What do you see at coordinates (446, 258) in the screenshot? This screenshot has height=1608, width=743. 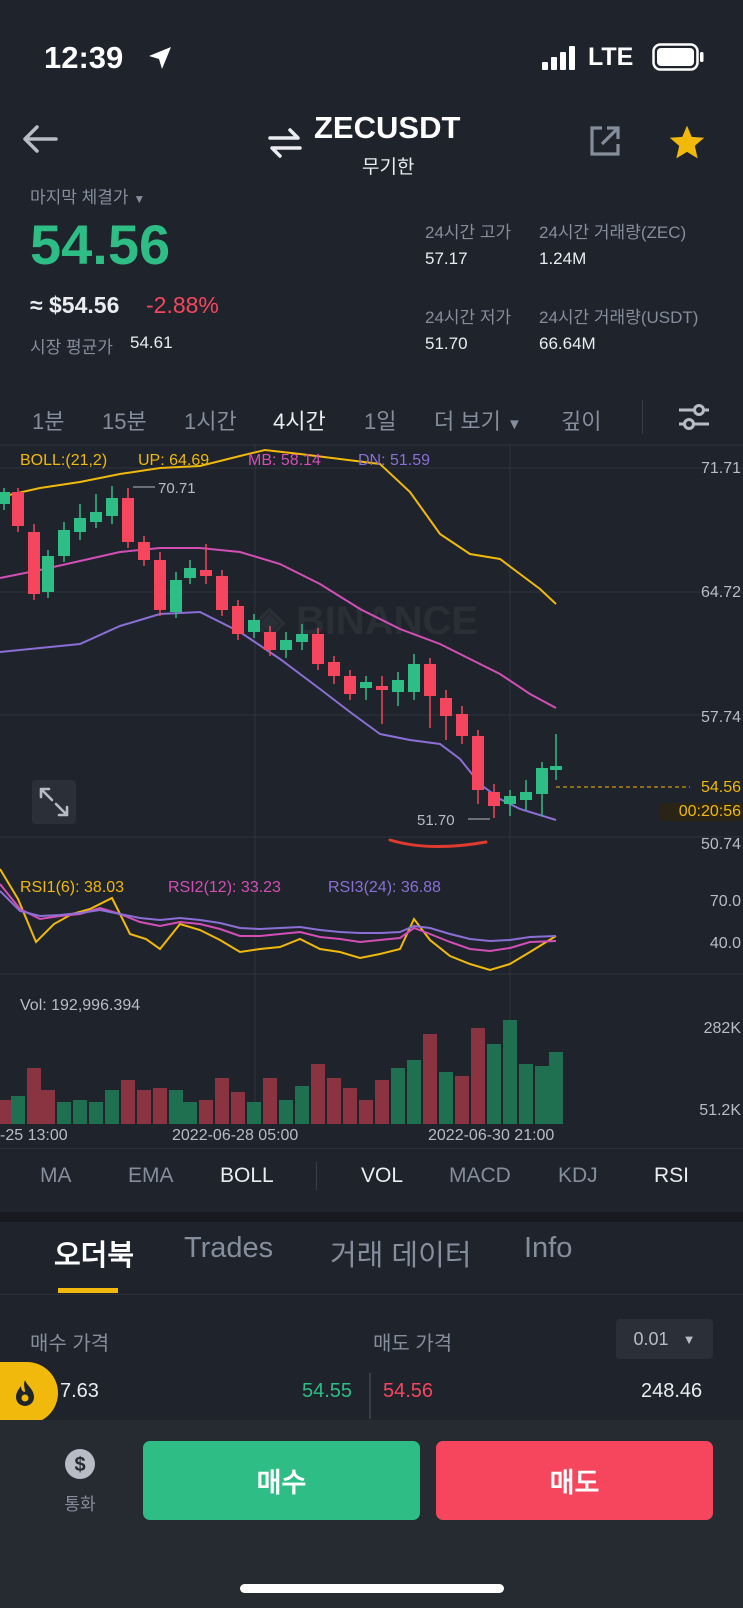 I see `high-value: 57.17` at bounding box center [446, 258].